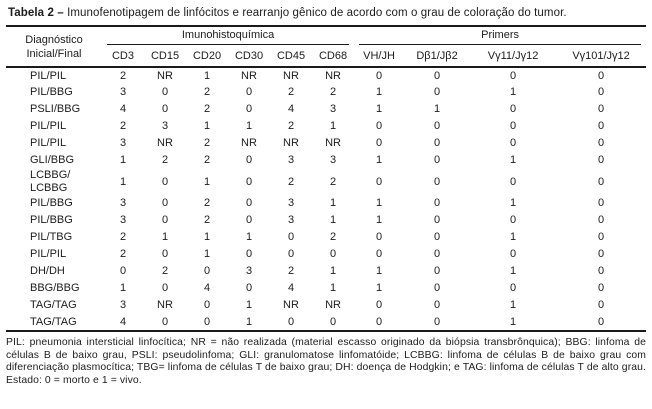 This screenshot has width=652, height=409. I want to click on diagnosis-cell: DH/DH, so click(47, 271).